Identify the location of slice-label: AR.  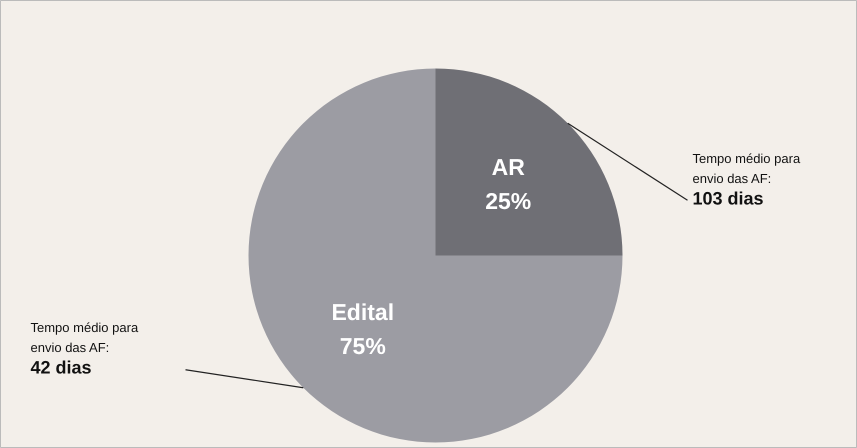
(509, 167).